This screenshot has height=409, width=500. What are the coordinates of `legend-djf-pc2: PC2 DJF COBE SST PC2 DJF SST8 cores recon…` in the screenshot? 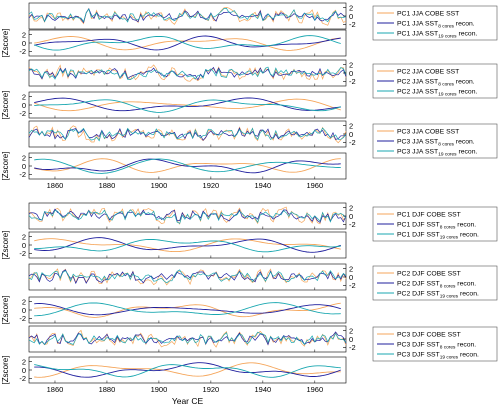 It's located at (435, 283).